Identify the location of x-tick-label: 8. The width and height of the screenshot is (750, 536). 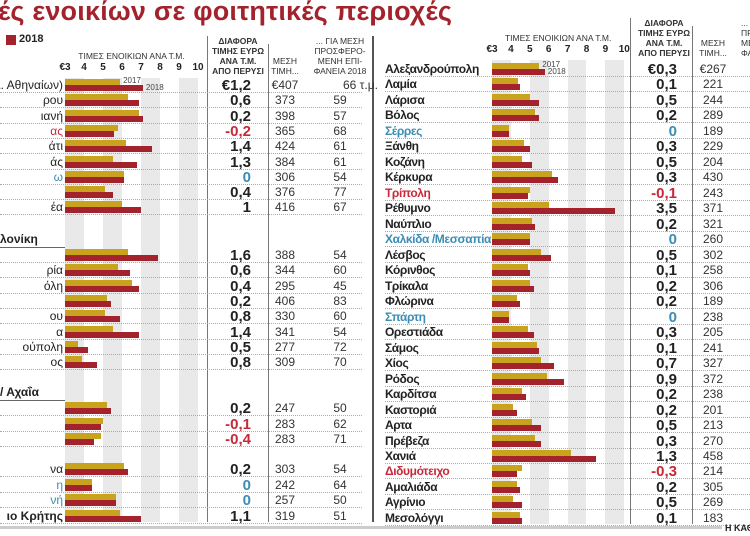
(586, 49).